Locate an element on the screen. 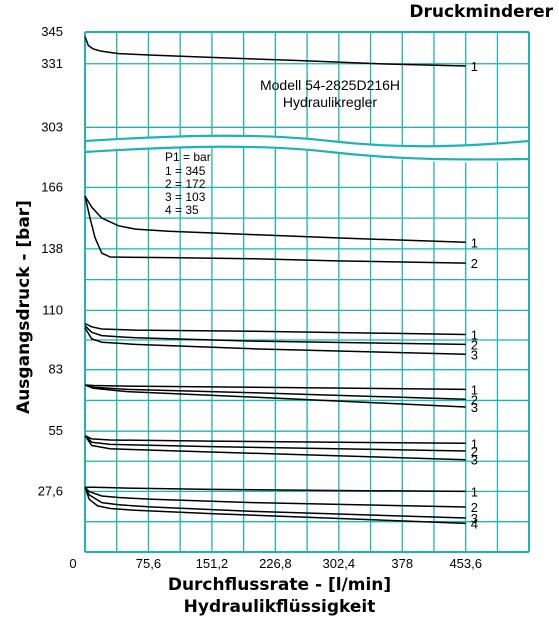  x-axis-sublabel: Hydraulikflüssigkeit is located at coordinates (279, 607).